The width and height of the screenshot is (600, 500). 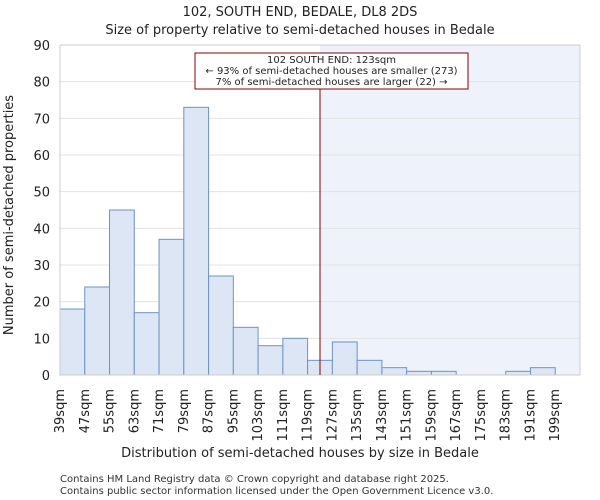 What do you see at coordinates (196, 241) in the screenshot?
I see `histogram-bar-79sqm` at bounding box center [196, 241].